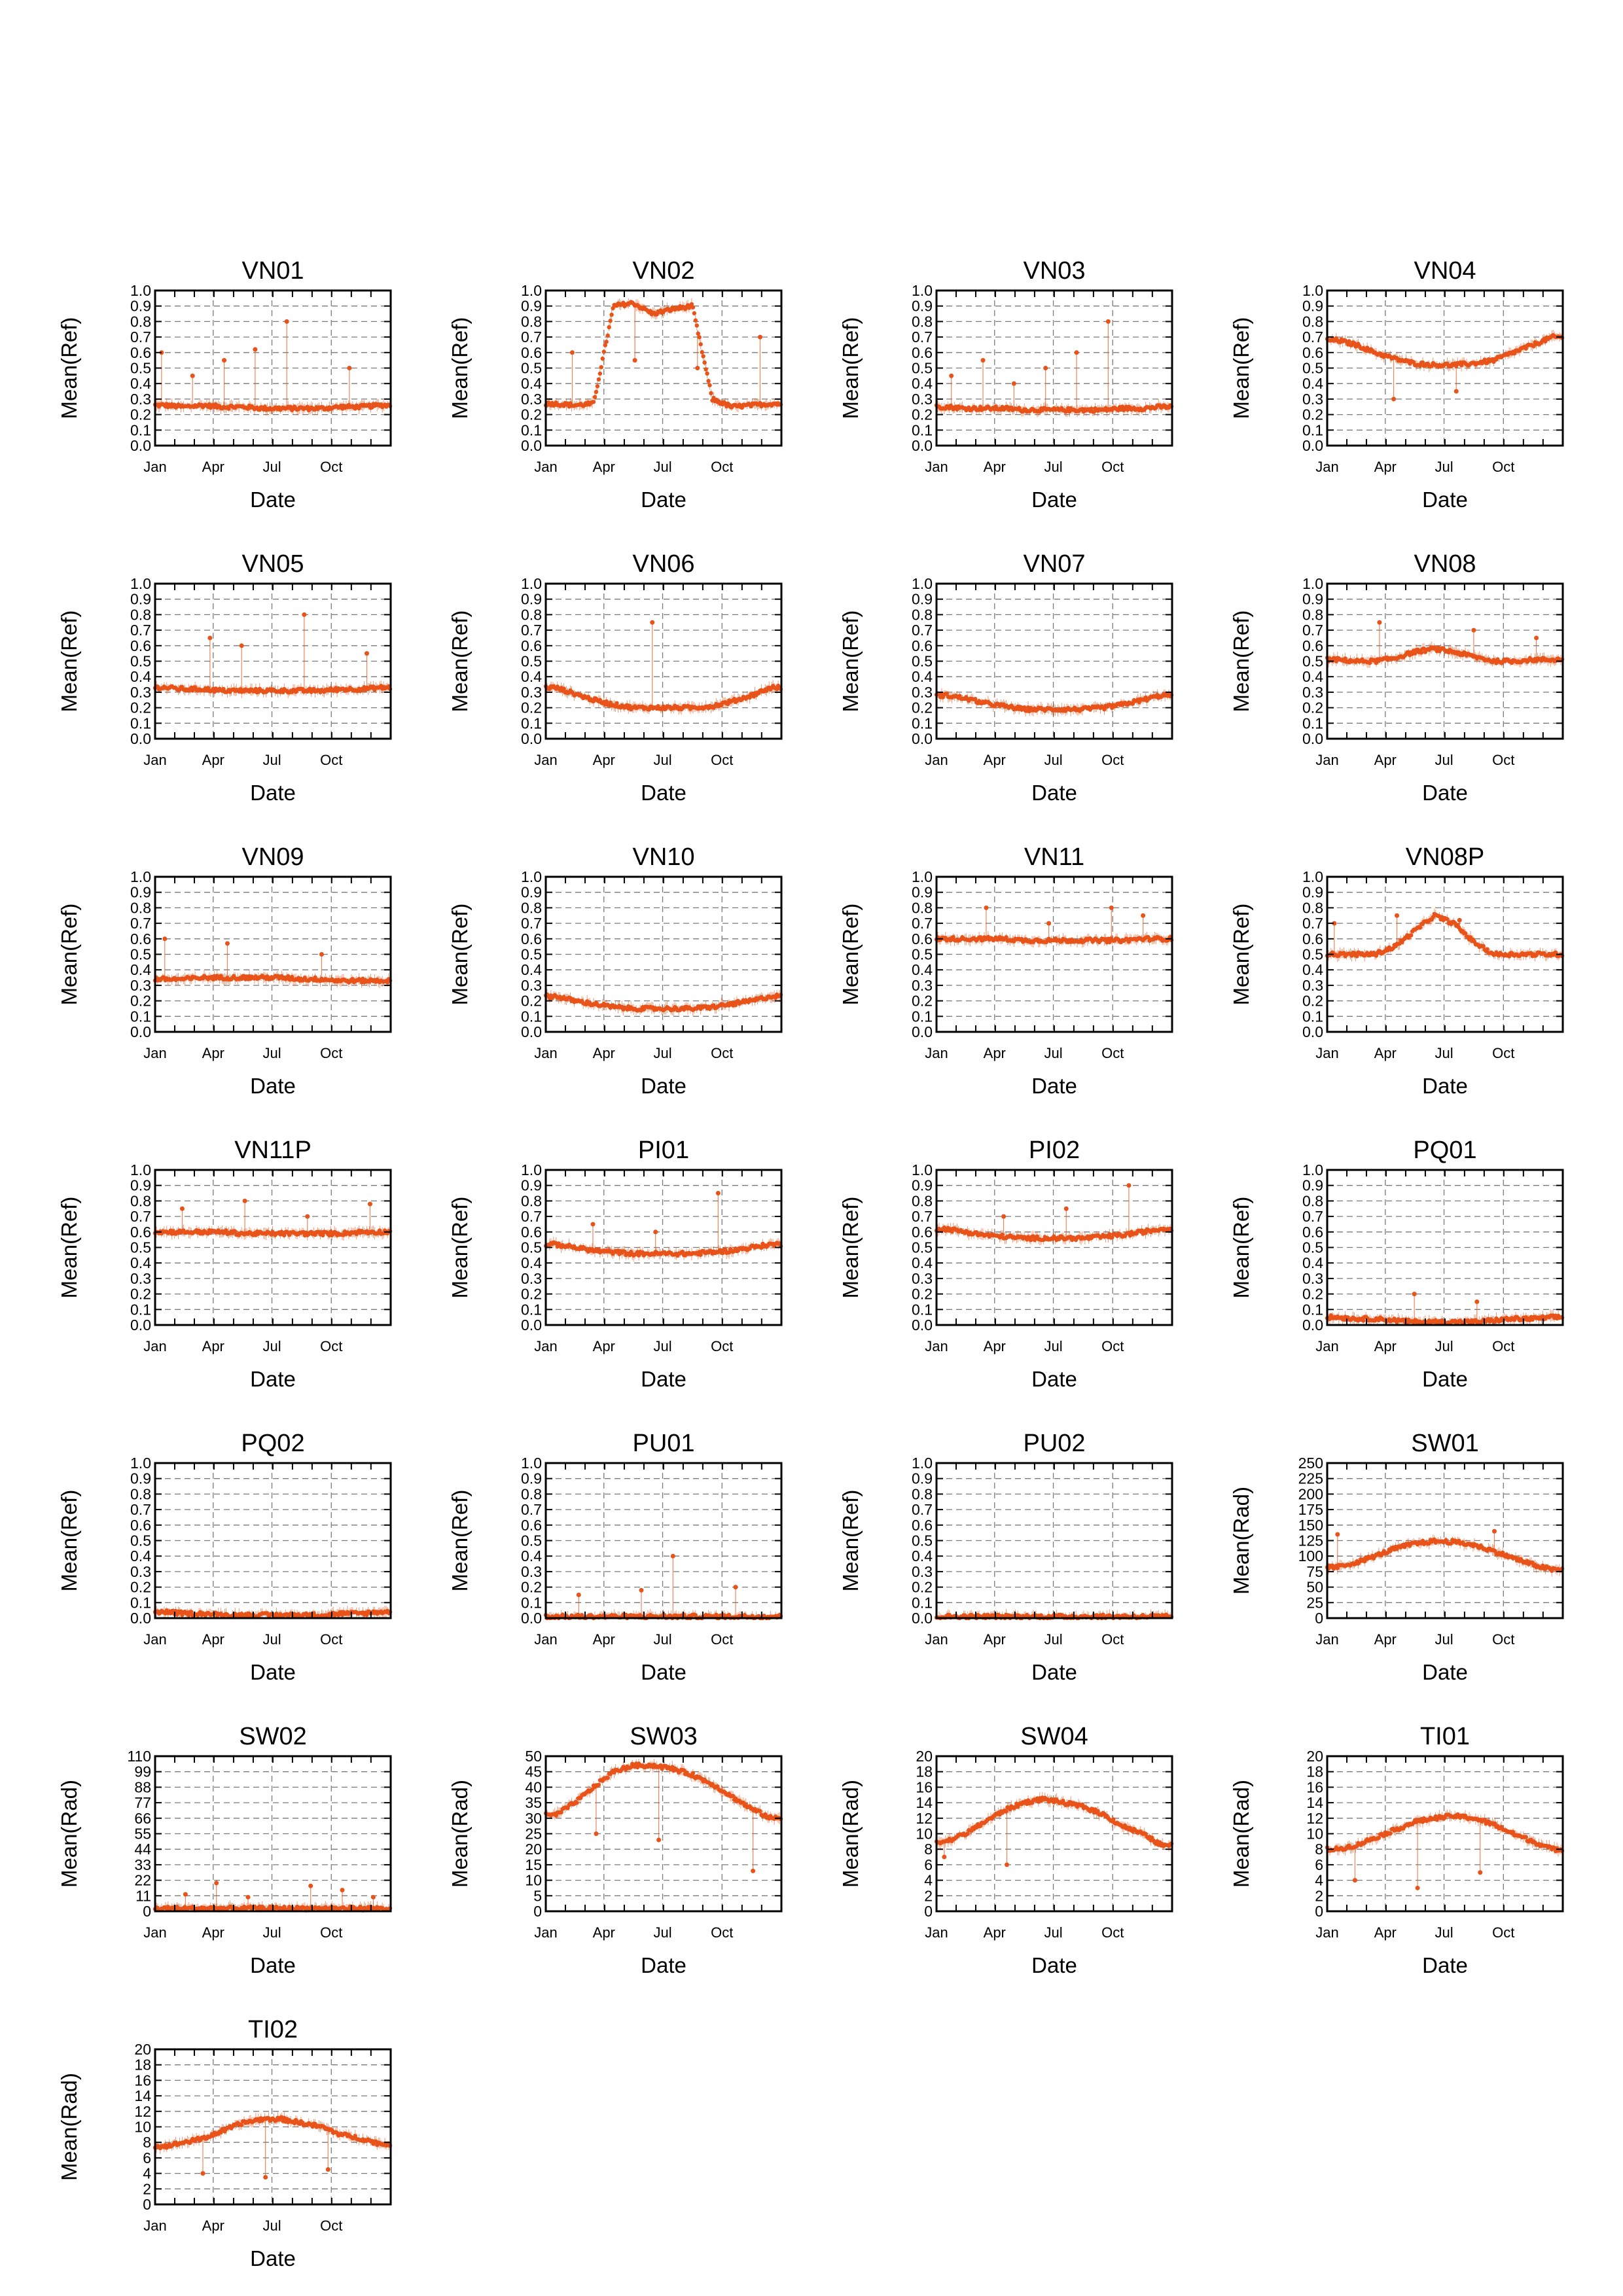 The height and width of the screenshot is (2296, 1623). Describe the element at coordinates (1445, 271) in the screenshot. I see `chart-title: VN04` at that location.